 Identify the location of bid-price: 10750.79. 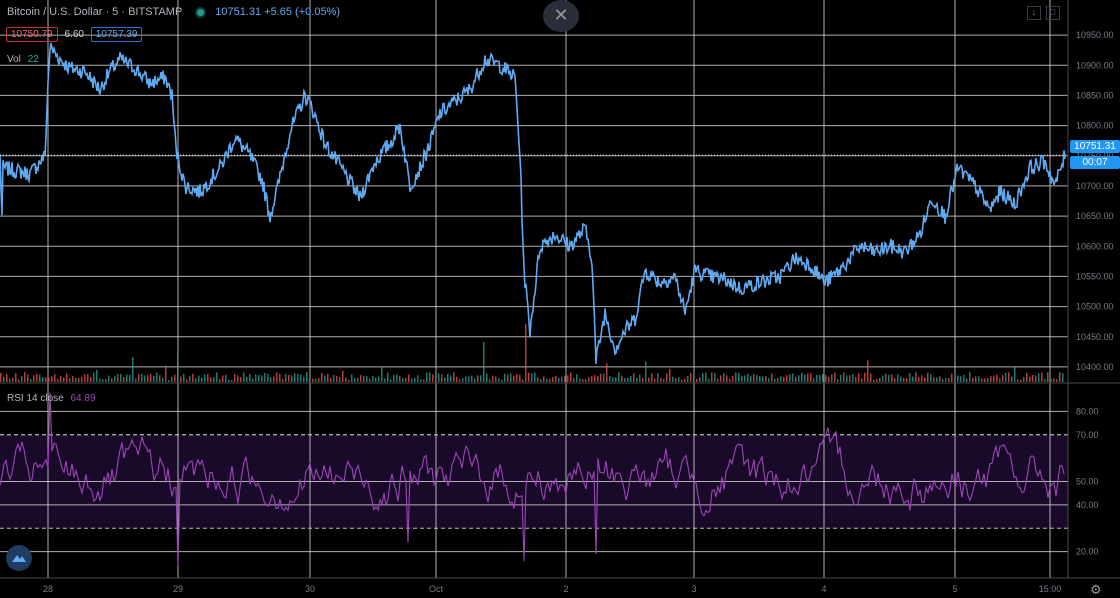
(32, 34).